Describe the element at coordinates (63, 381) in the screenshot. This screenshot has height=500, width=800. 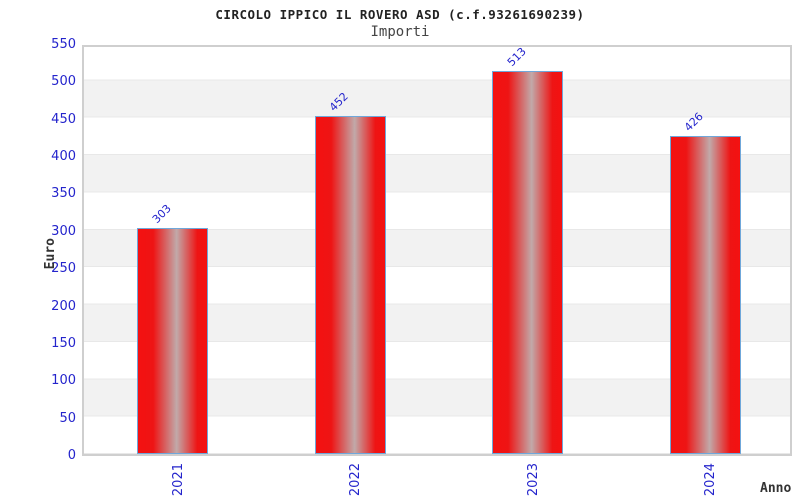
I see `y-tick-label: 100` at that location.